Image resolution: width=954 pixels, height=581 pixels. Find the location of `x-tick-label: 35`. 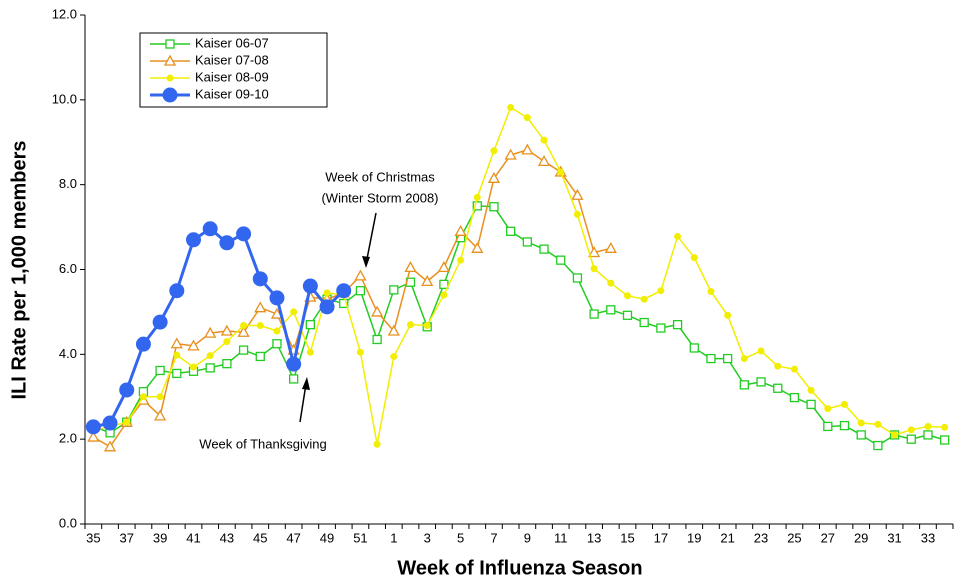

x-tick-label: 35 is located at coordinates (93, 537).